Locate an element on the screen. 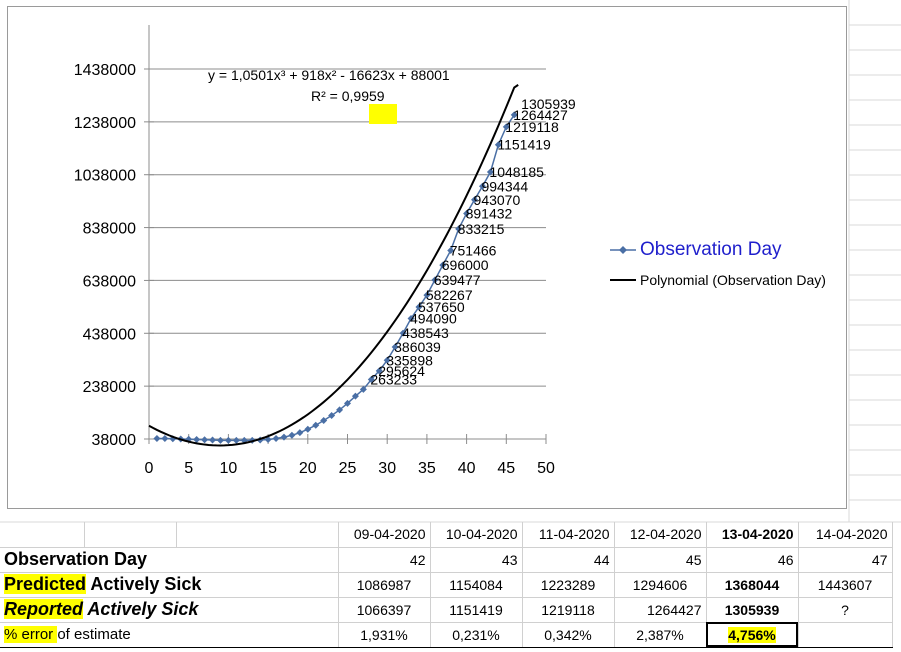  table-row: Observation Day 42 43 44 45 46 47 is located at coordinates (446, 560).